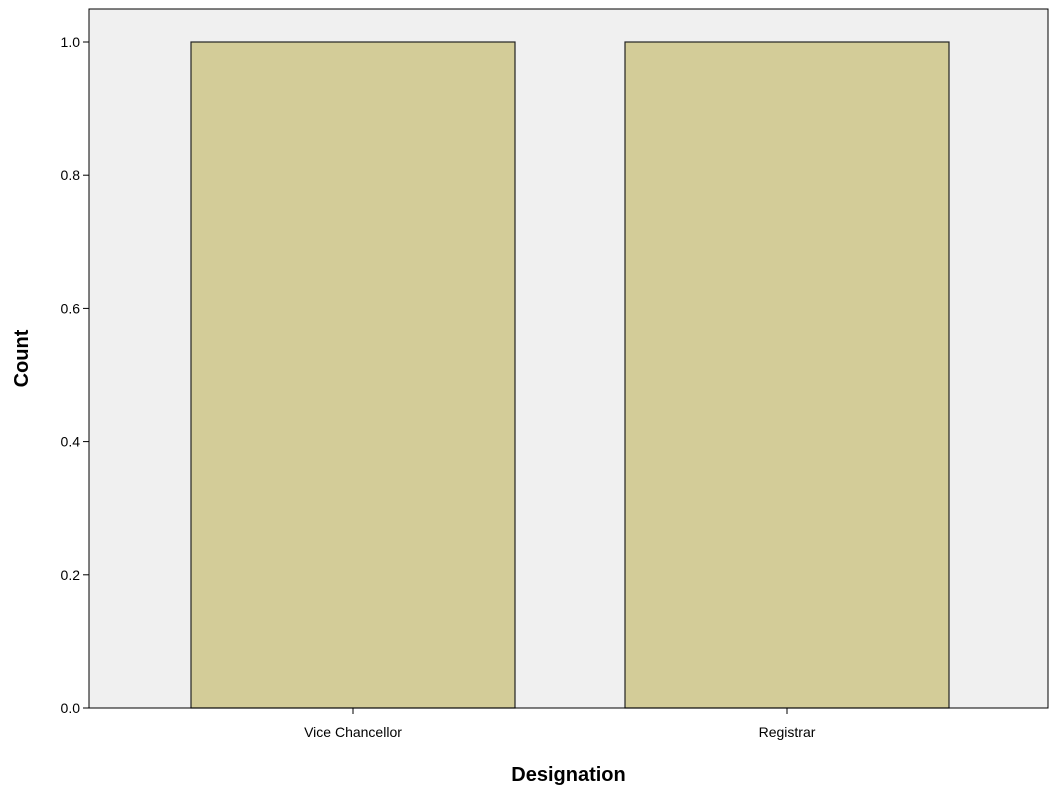  Describe the element at coordinates (71, 708) in the screenshot. I see `y-tick-label: 0.0` at that location.